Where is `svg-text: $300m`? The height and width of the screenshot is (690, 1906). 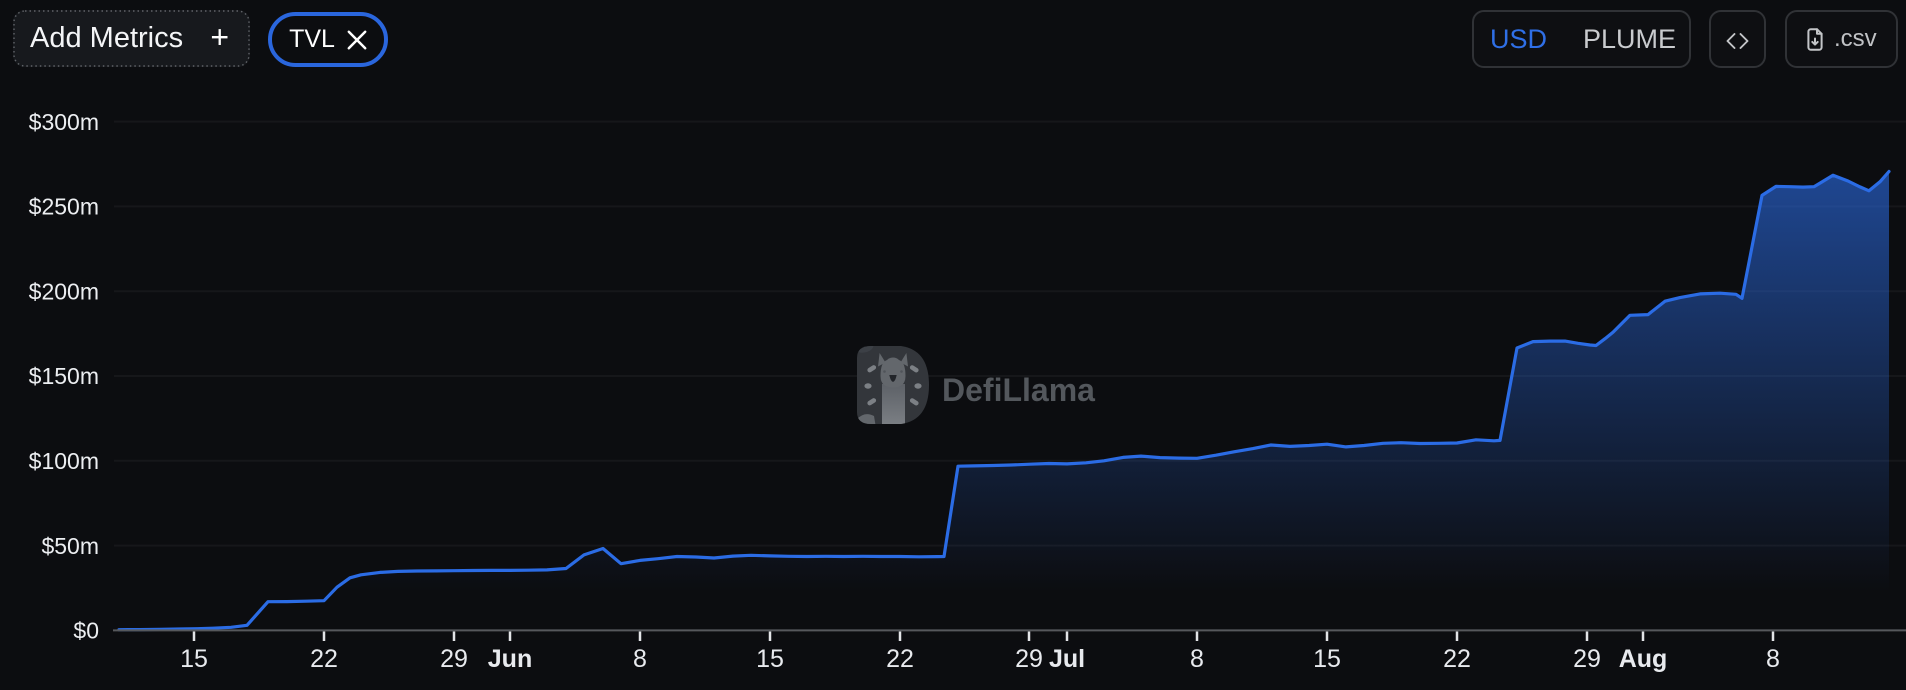 svg-text: $300m is located at coordinates (64, 122).